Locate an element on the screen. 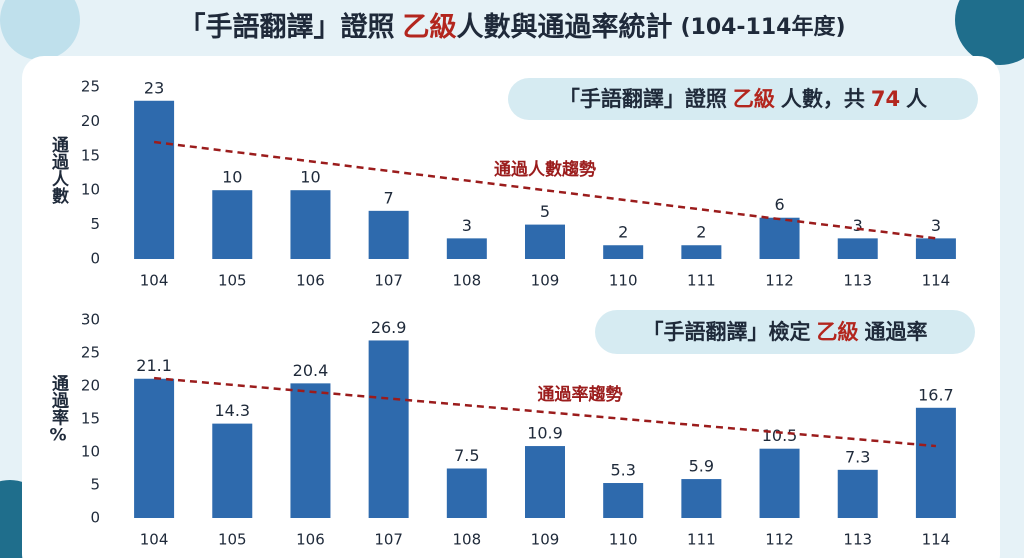  data-label: 5.9 is located at coordinates (701, 466).